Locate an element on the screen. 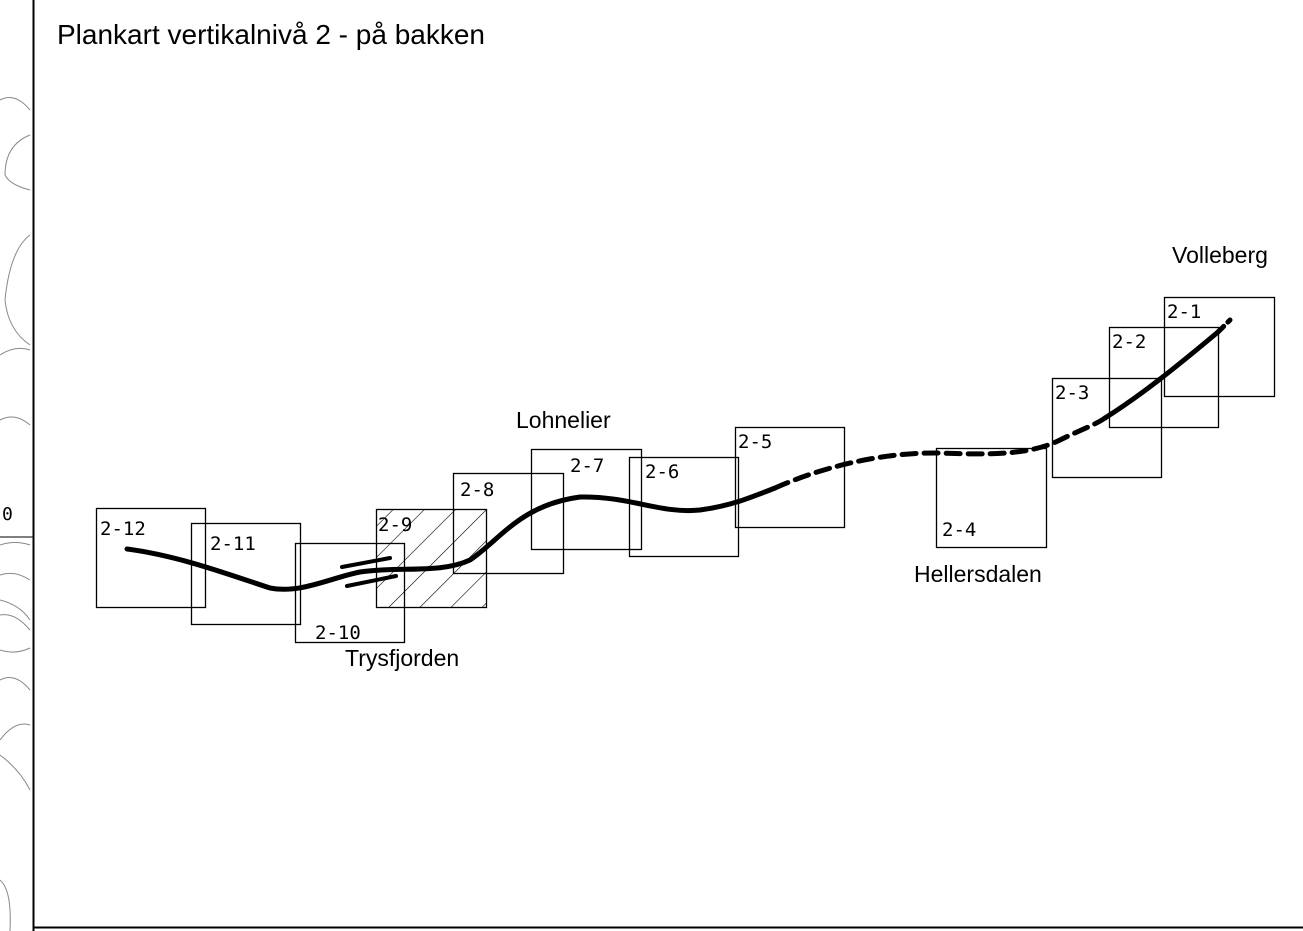 The width and height of the screenshot is (1303, 931). place-label: Hellersdalen is located at coordinates (978, 574).